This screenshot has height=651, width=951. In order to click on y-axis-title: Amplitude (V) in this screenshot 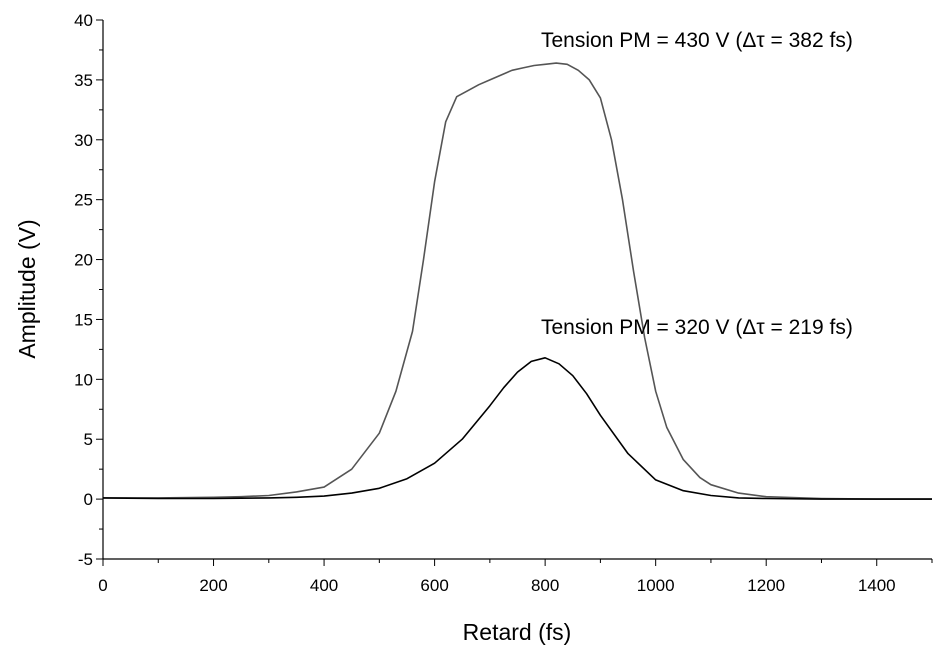, I will do `click(27, 288)`.